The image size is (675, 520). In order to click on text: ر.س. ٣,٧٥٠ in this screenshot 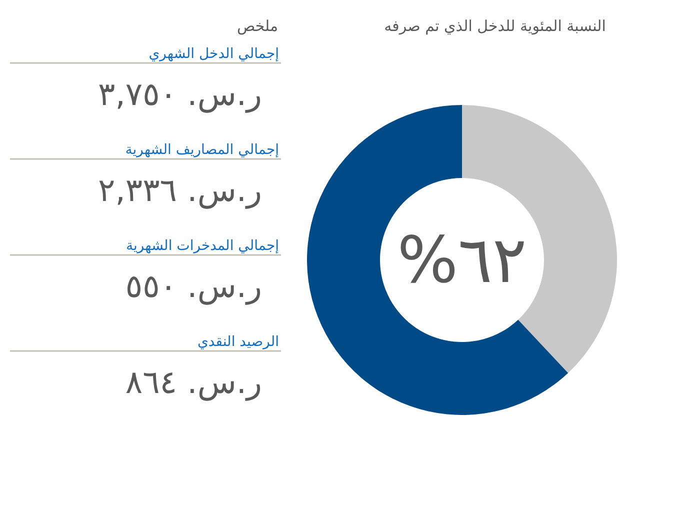, I will do `click(180, 94)`.